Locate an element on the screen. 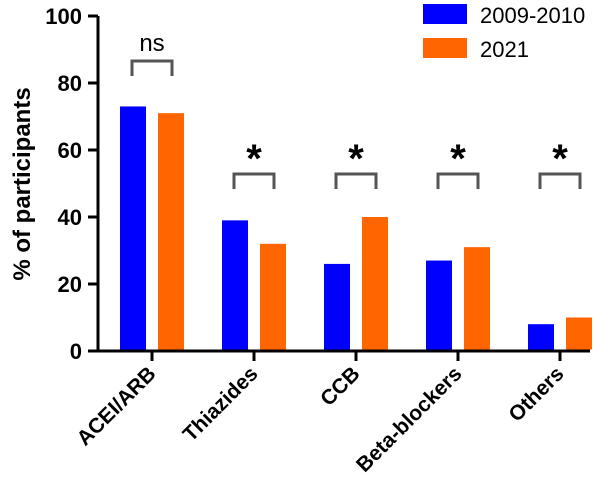 This screenshot has width=599, height=498. x-tick-label: Thiazides is located at coordinates (221, 404).